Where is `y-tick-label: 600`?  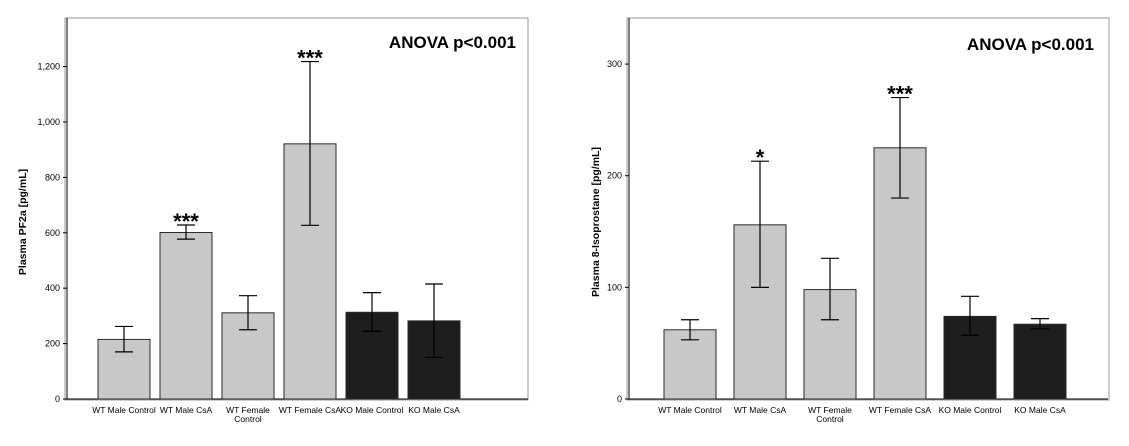
y-tick-label: 600 is located at coordinates (52, 233).